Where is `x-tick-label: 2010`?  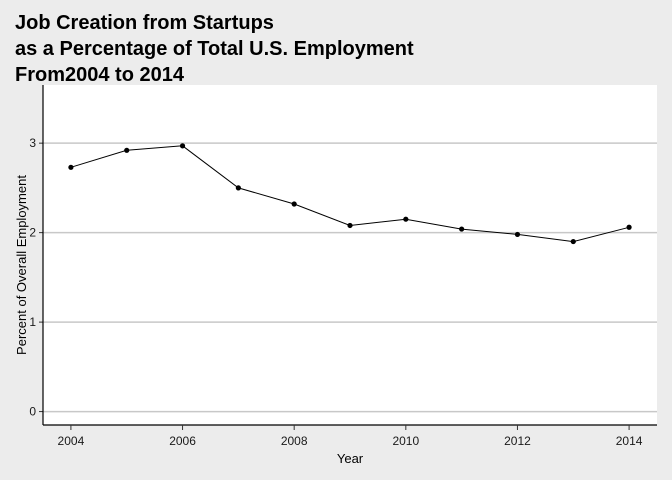
x-tick-label: 2010 is located at coordinates (405, 441).